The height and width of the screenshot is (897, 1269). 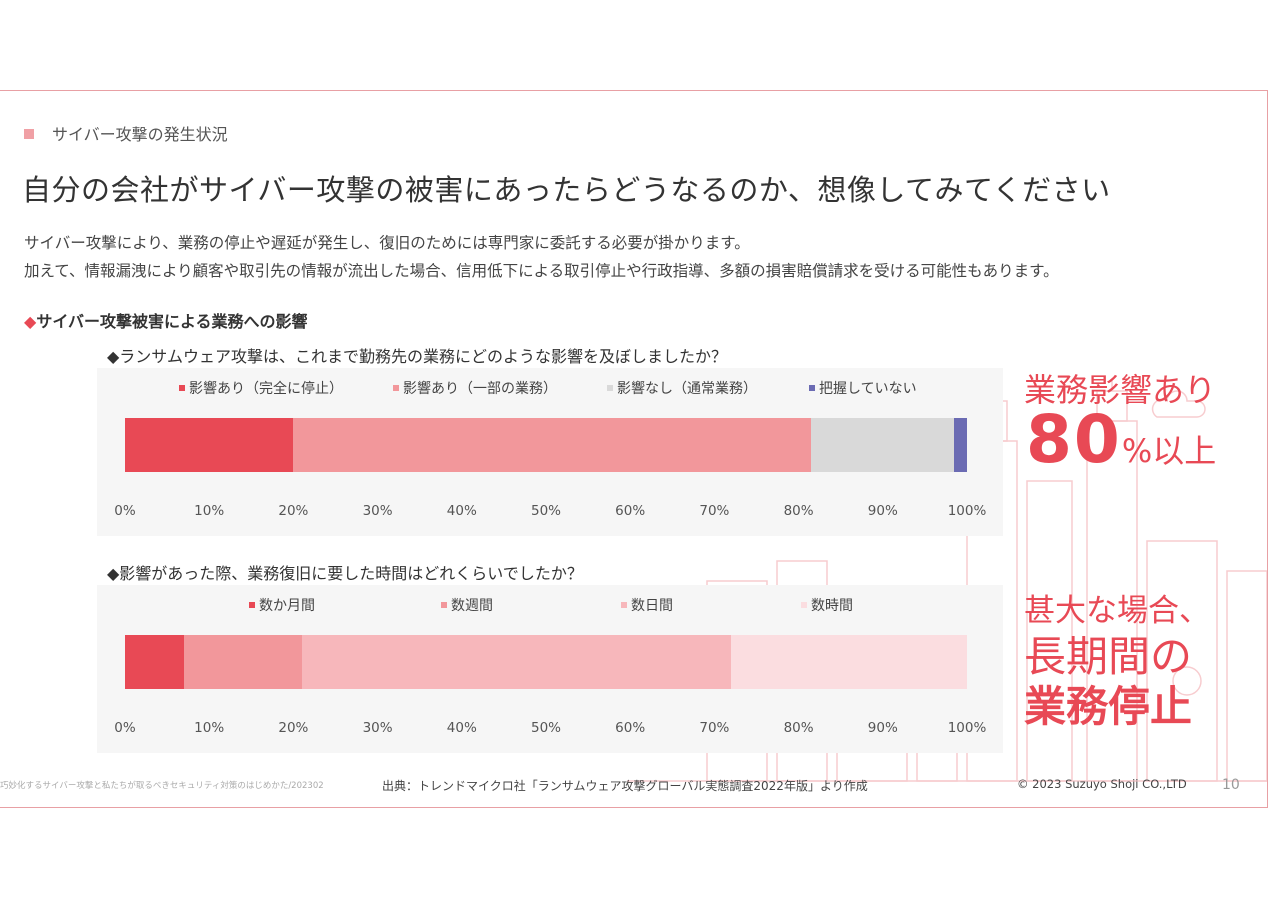 What do you see at coordinates (1108, 703) in the screenshot?
I see `callout-severe-line3: 業務停止` at bounding box center [1108, 703].